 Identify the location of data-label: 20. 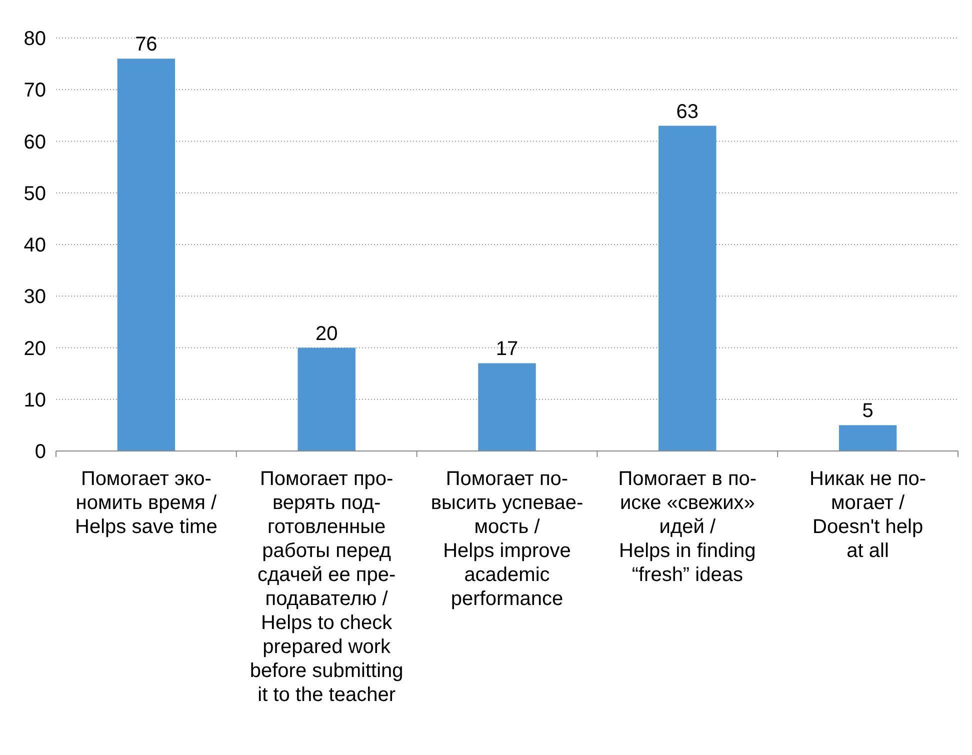
(326, 333).